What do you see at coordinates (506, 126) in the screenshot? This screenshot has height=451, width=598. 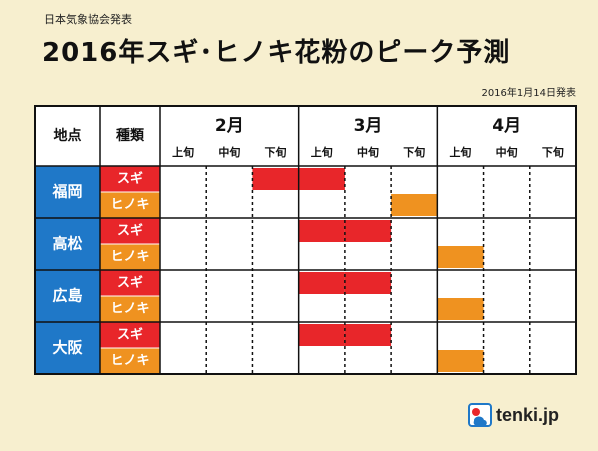 I see `month-label: 4月` at bounding box center [506, 126].